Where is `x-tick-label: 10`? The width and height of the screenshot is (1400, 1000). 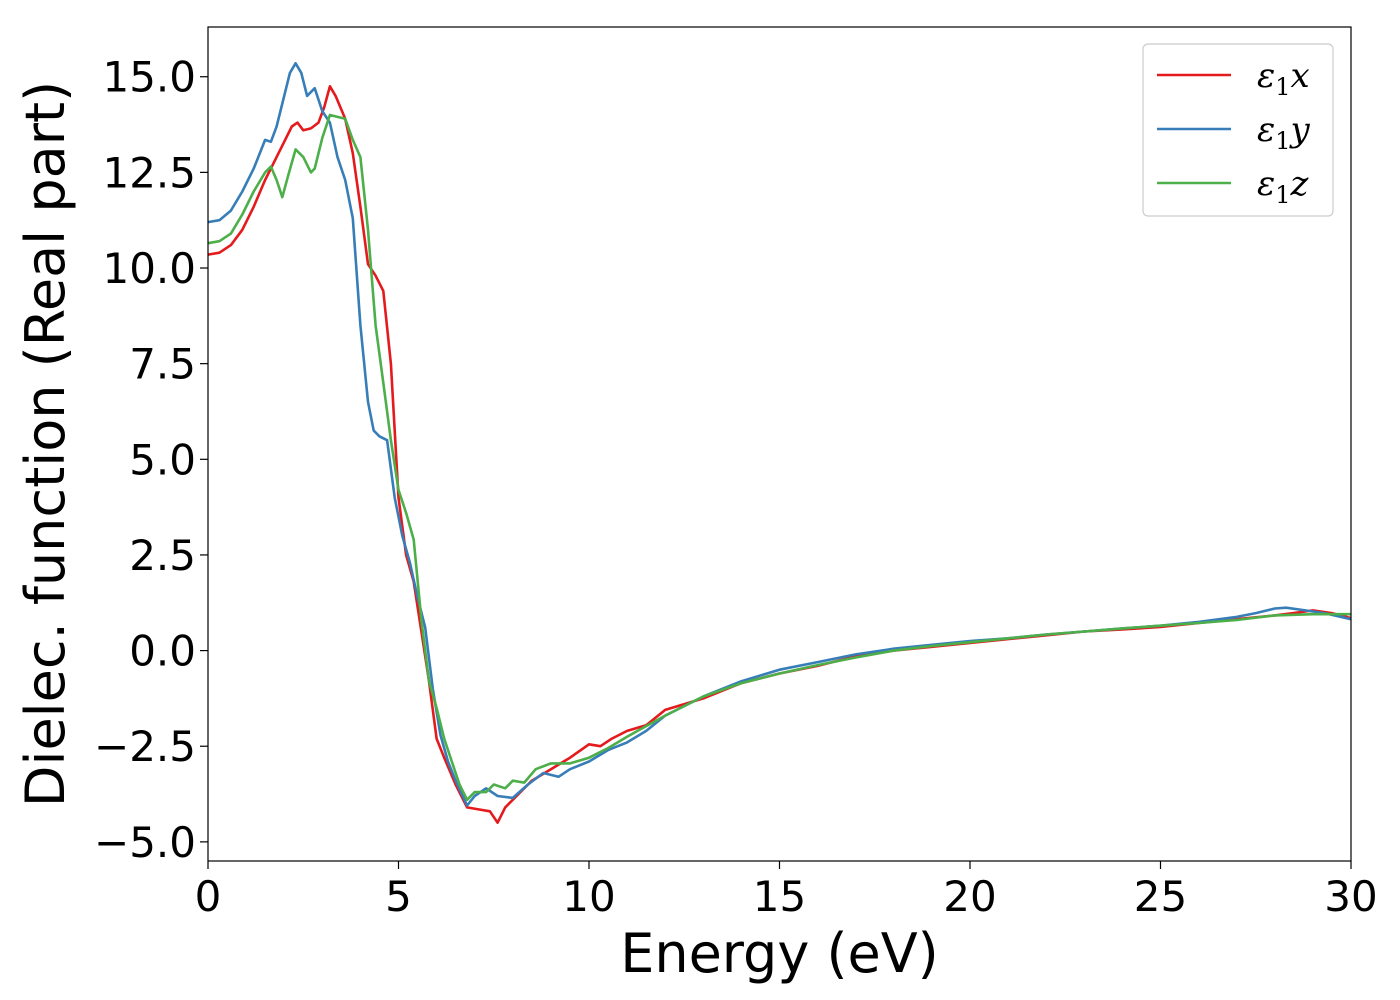 x-tick-label: 10 is located at coordinates (588, 896).